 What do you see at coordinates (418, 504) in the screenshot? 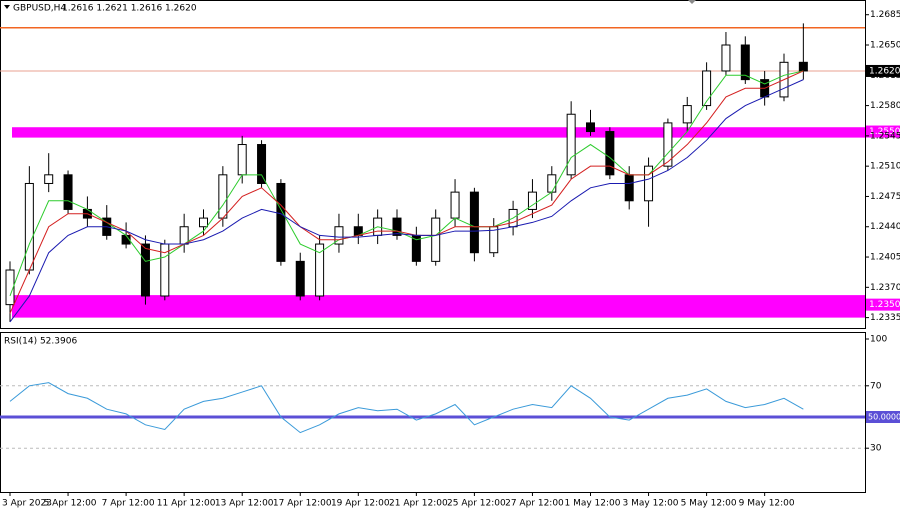
I see `x-tick-label: 21 Apr 12:00` at bounding box center [418, 504].